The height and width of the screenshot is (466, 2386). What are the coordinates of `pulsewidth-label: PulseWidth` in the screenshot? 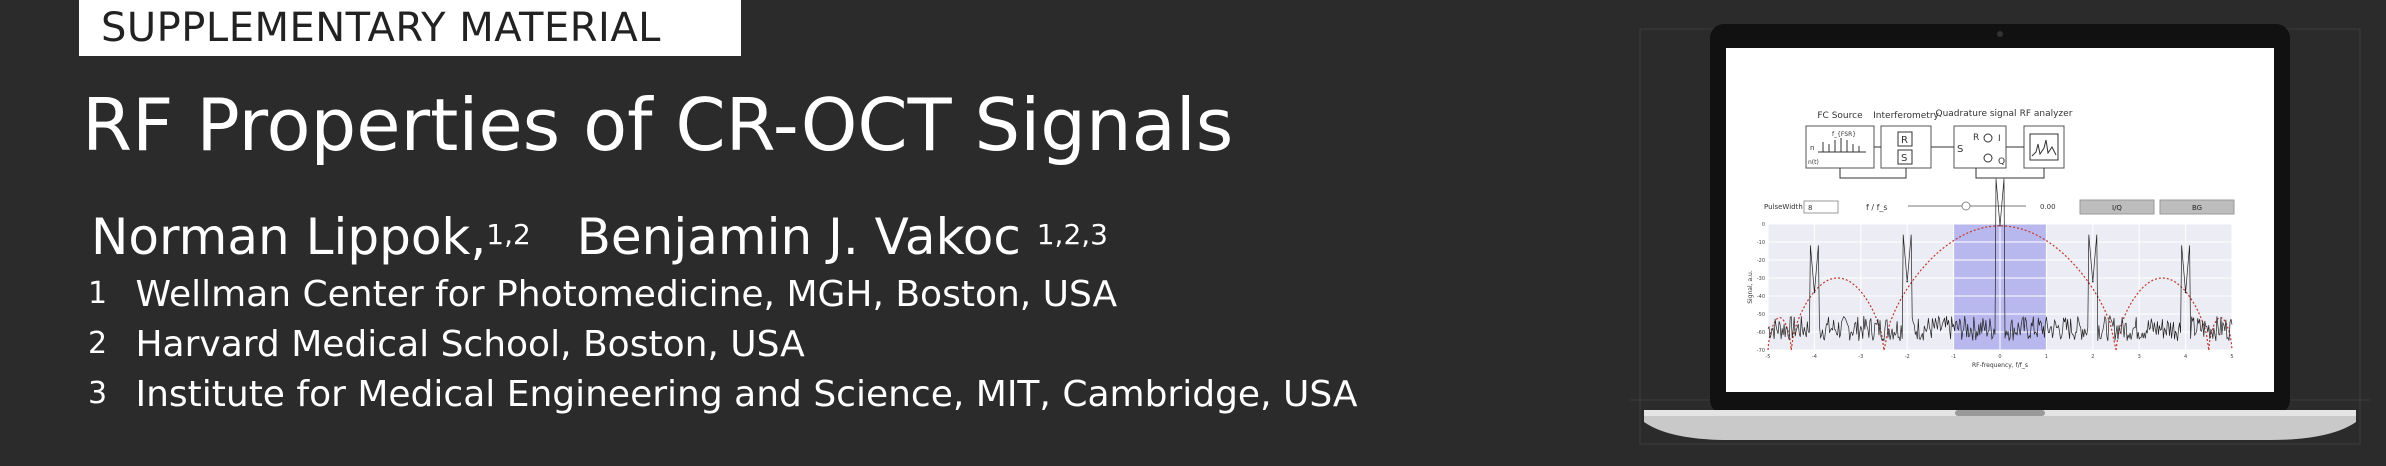 It's located at (1783, 207).